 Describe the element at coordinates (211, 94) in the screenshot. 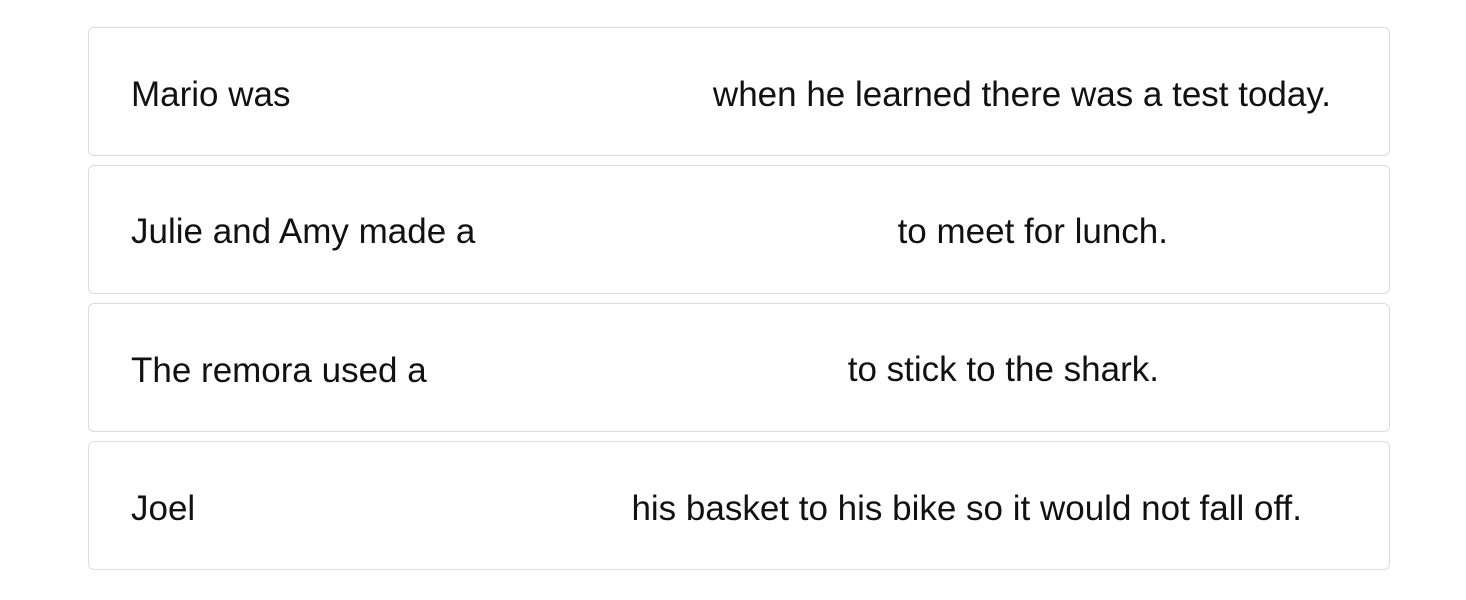

I see `sentence-prefix: Mario was` at that location.